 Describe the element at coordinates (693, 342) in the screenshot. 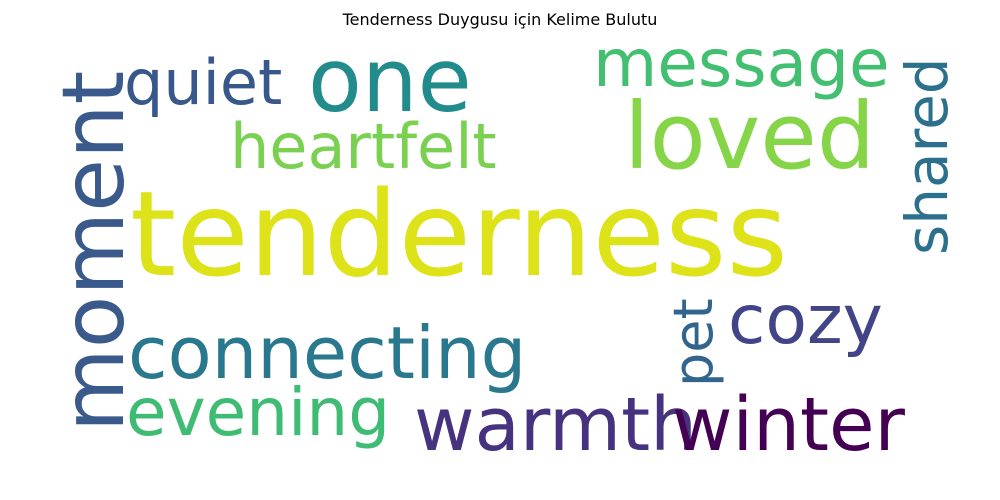

I see `word-pet: pet` at that location.